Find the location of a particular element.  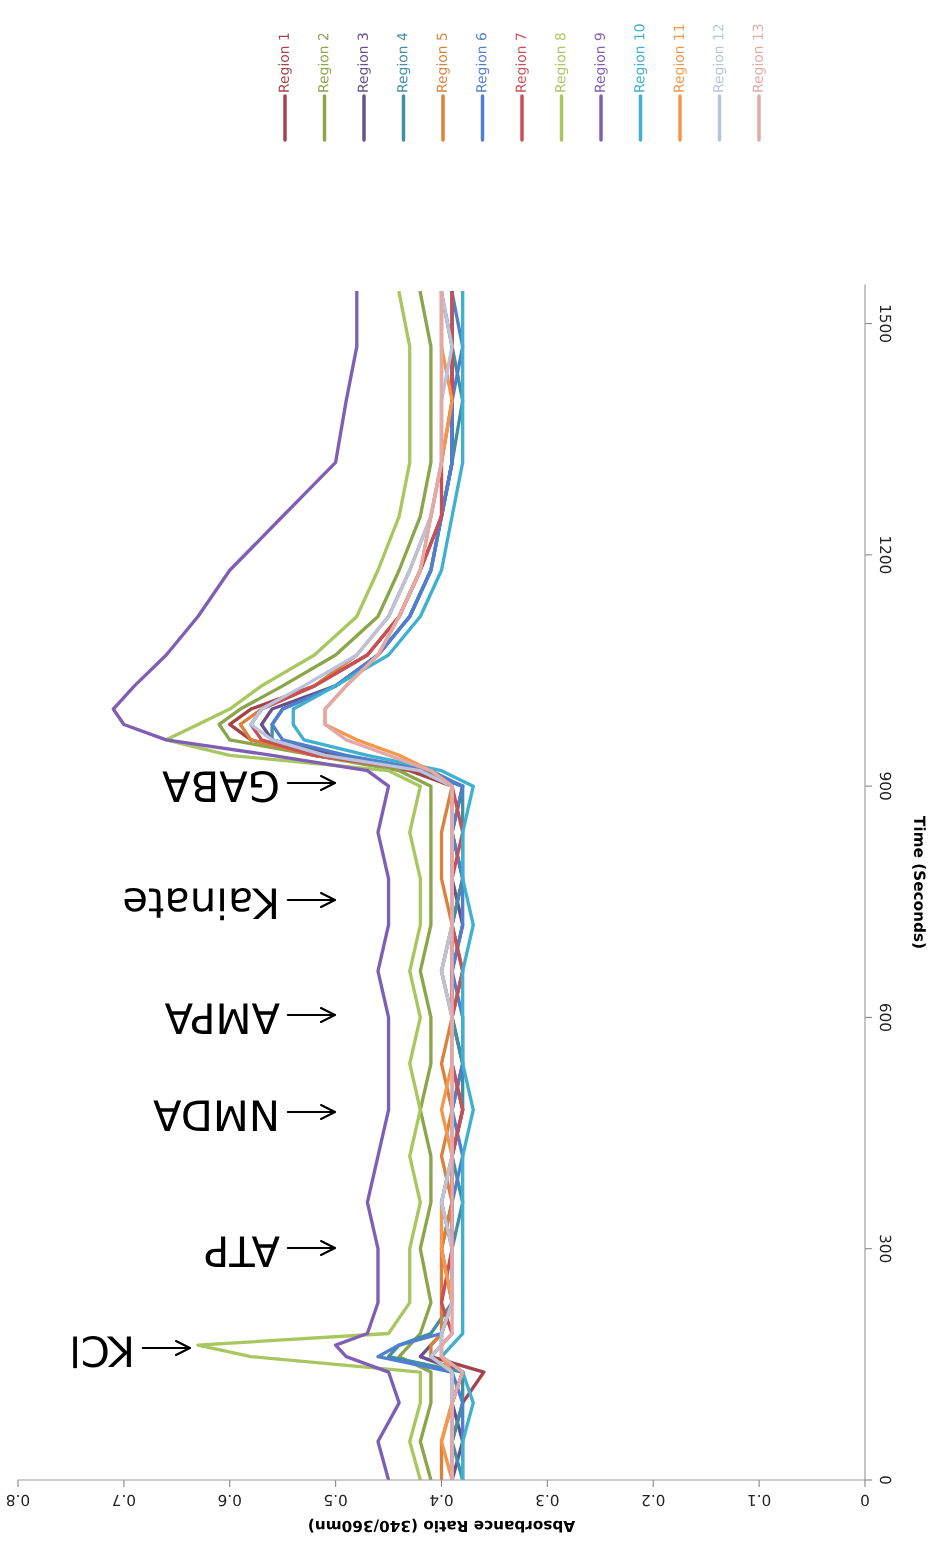

annotation: GABA is located at coordinates (220, 786).